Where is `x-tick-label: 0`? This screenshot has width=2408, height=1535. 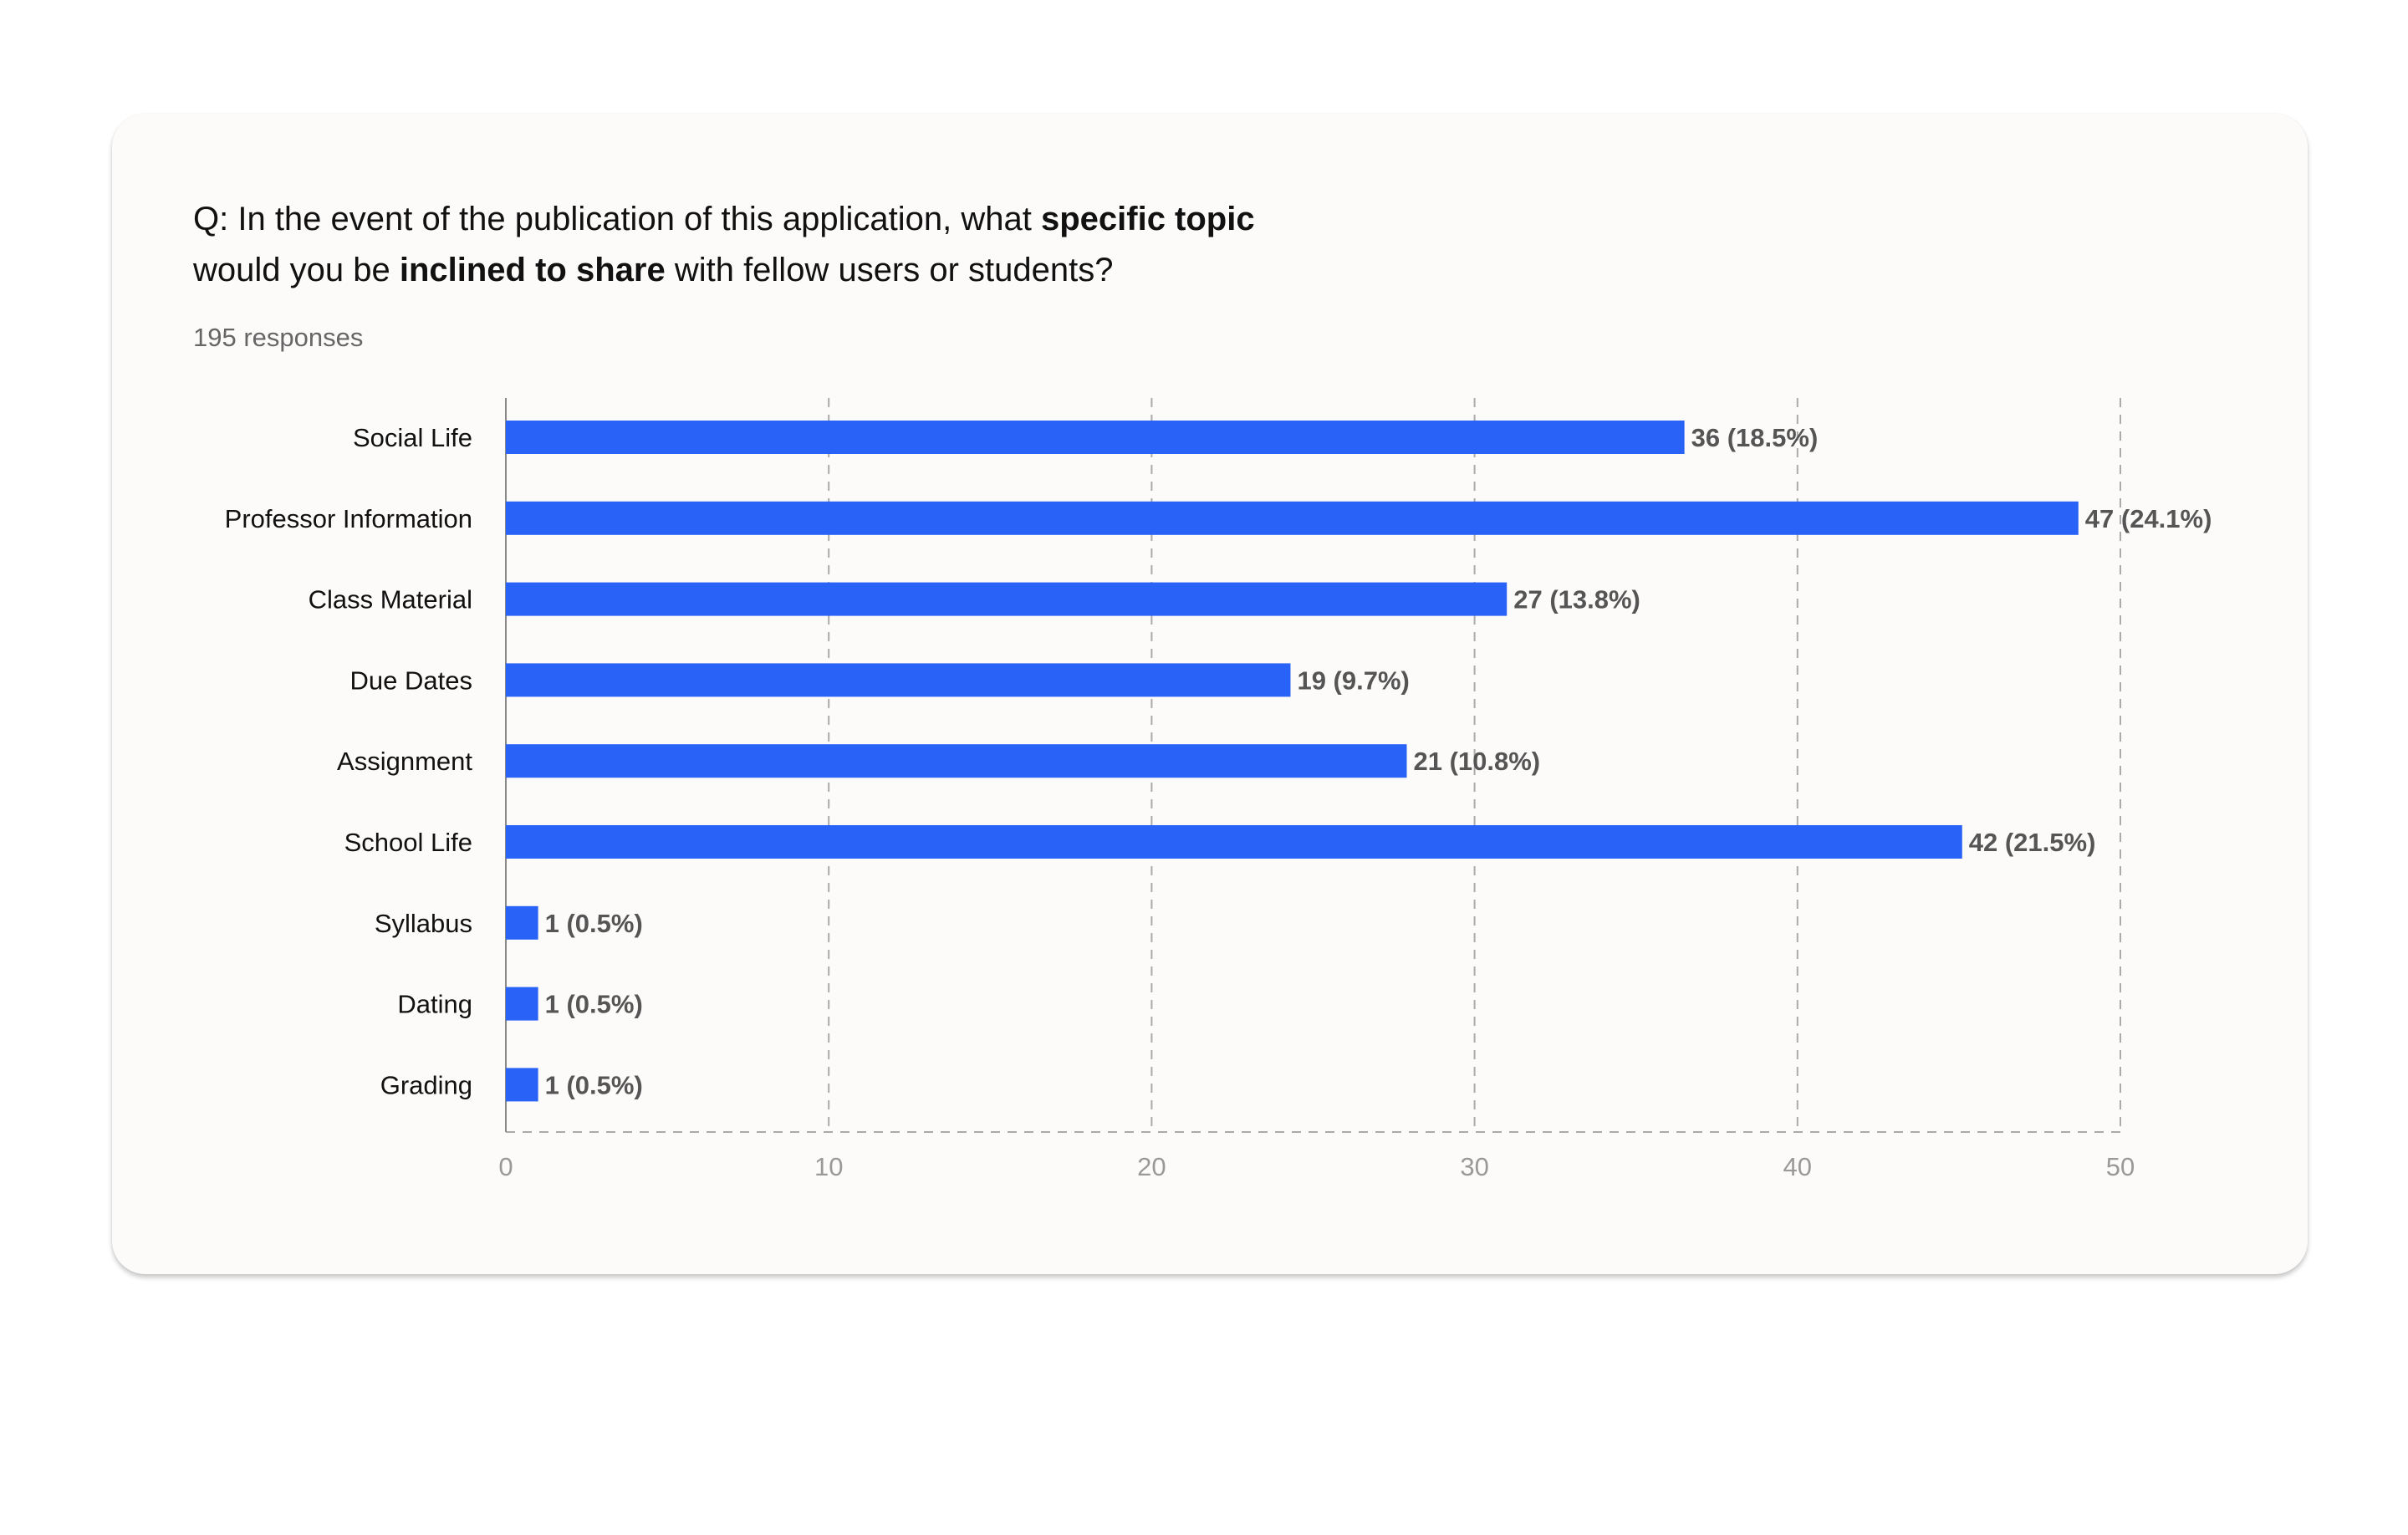
x-tick-label: 0 is located at coordinates (505, 1166).